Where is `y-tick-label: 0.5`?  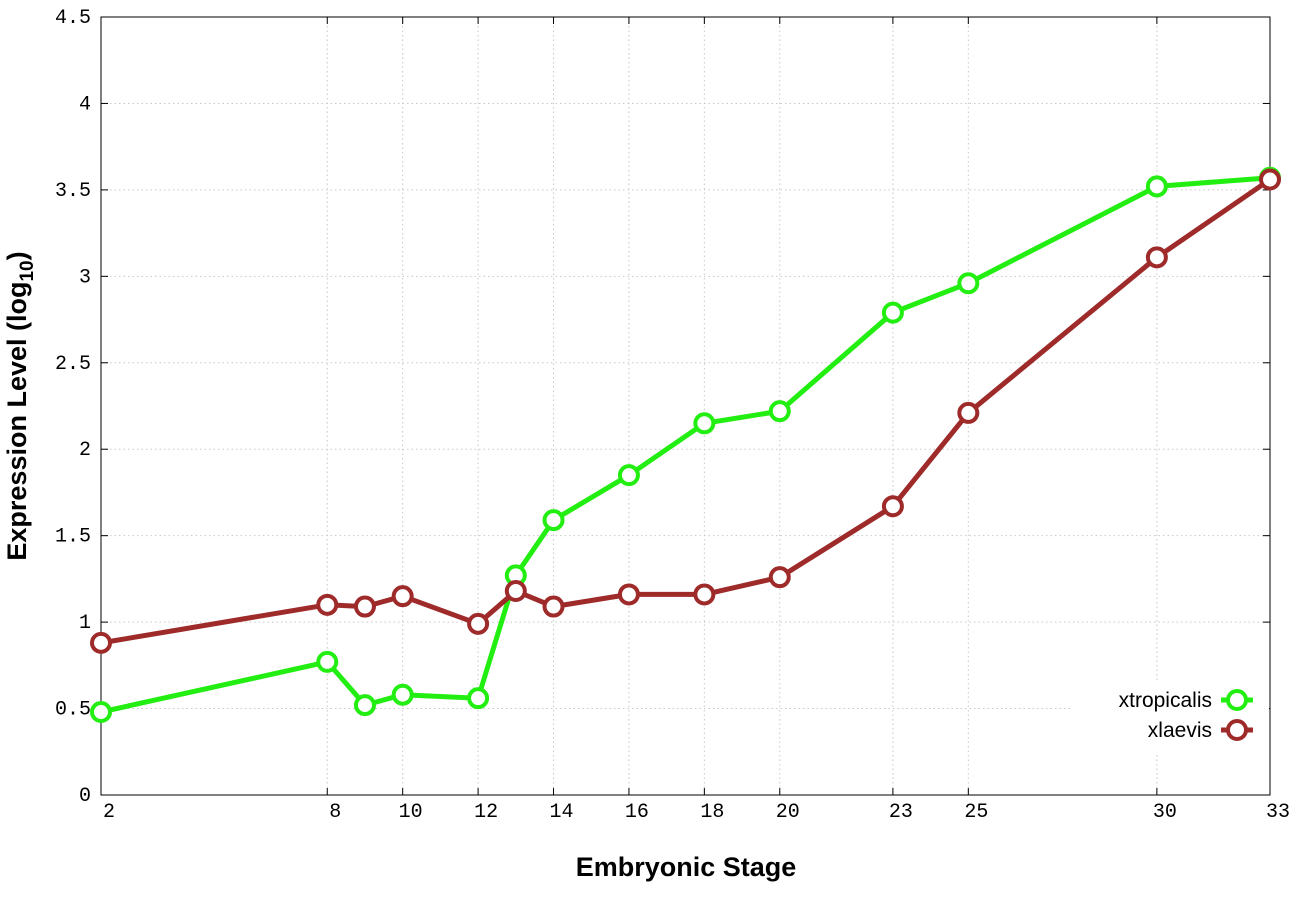 y-tick-label: 0.5 is located at coordinates (73, 710).